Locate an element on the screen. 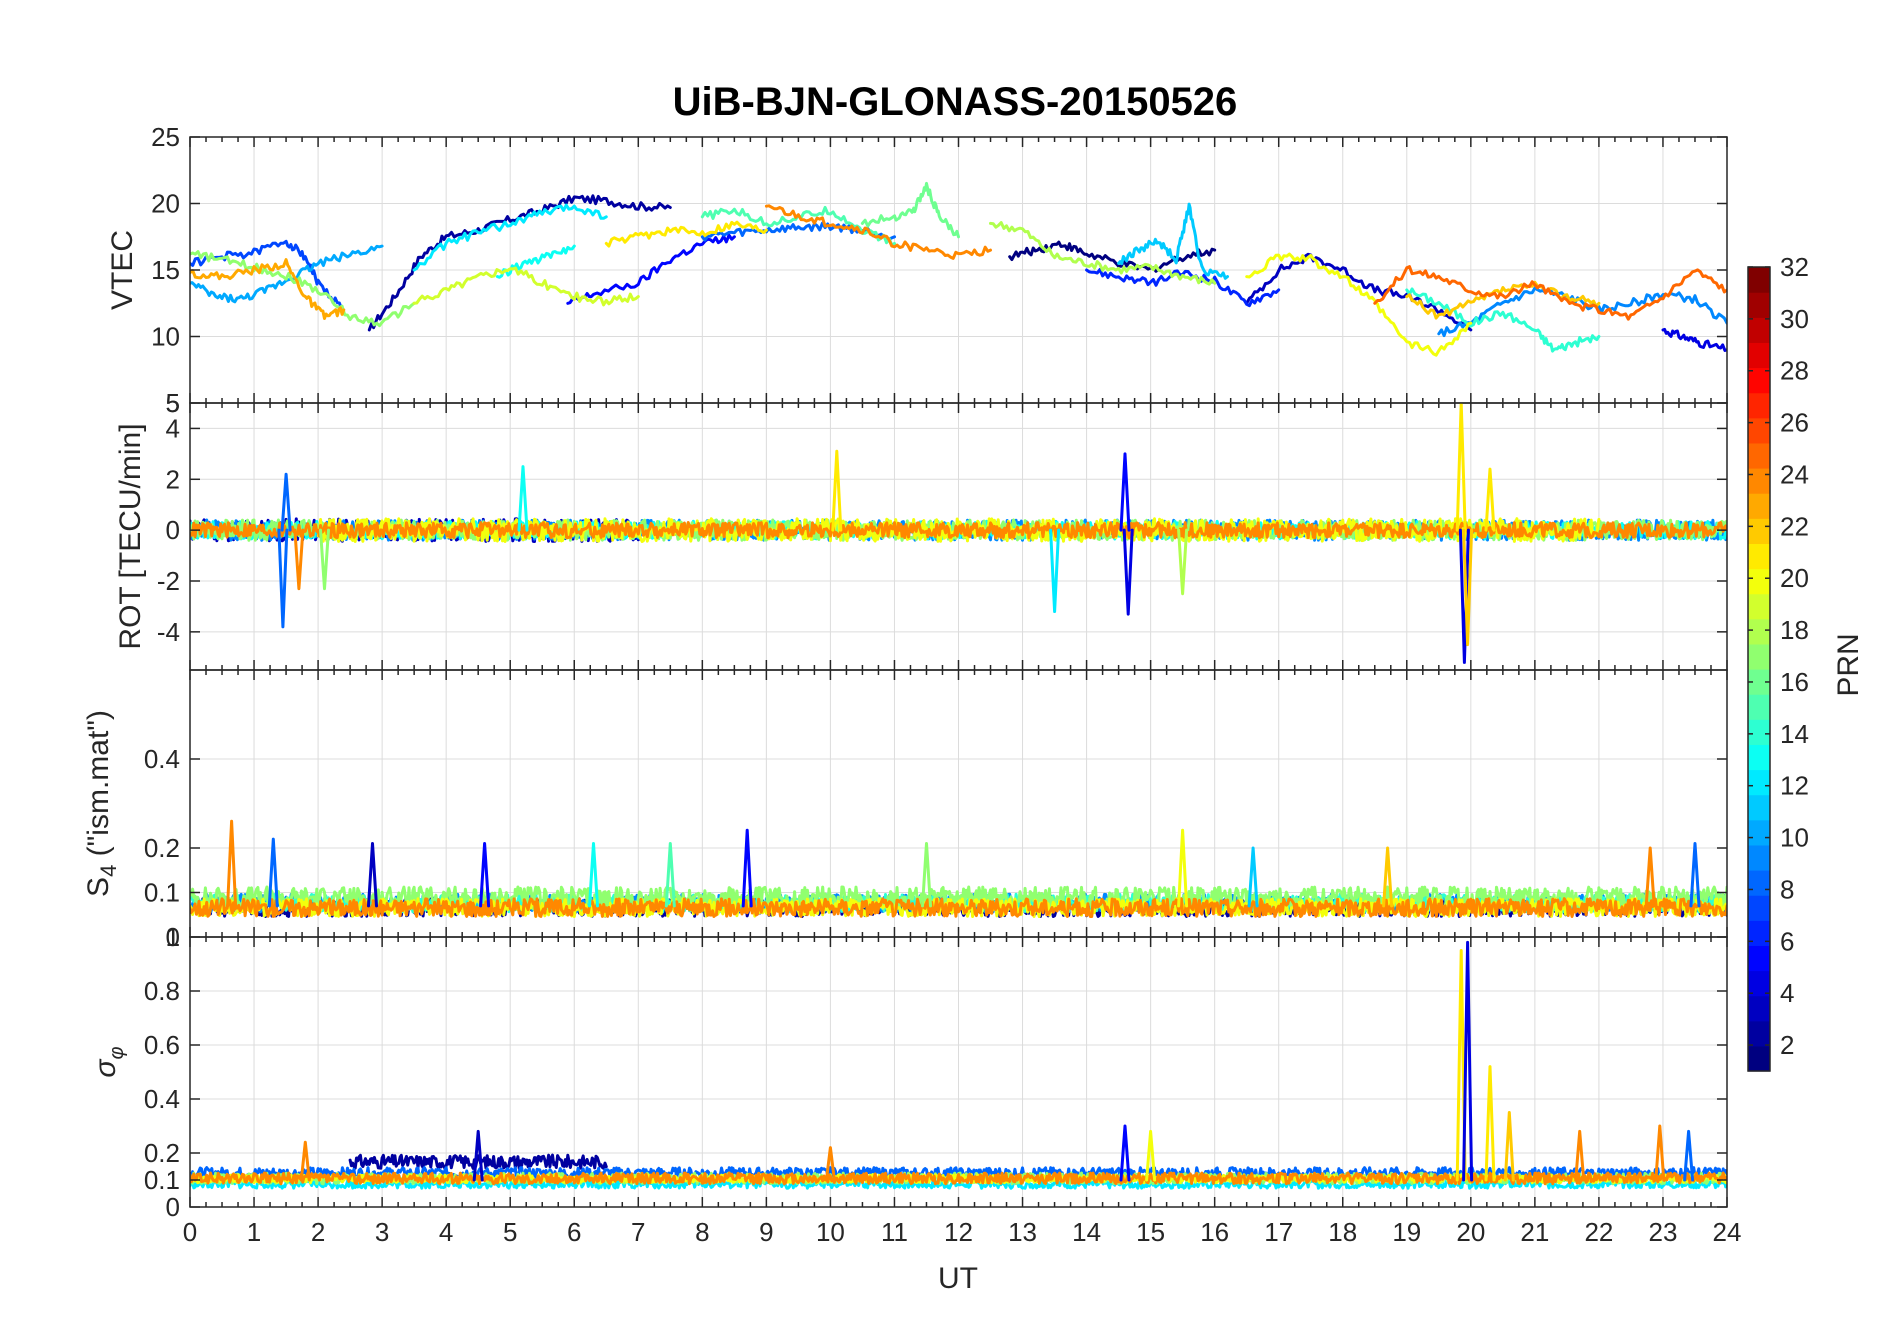 This screenshot has width=1902, height=1330. x-tick-label: 0 is located at coordinates (190, 1232).